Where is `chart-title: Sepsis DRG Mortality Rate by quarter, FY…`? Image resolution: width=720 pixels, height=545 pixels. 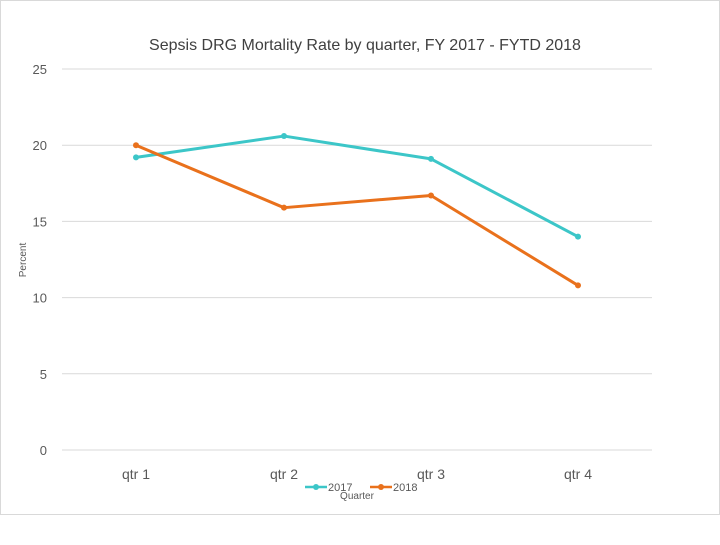 chart-title: Sepsis DRG Mortality Rate by quarter, FY… is located at coordinates (365, 45).